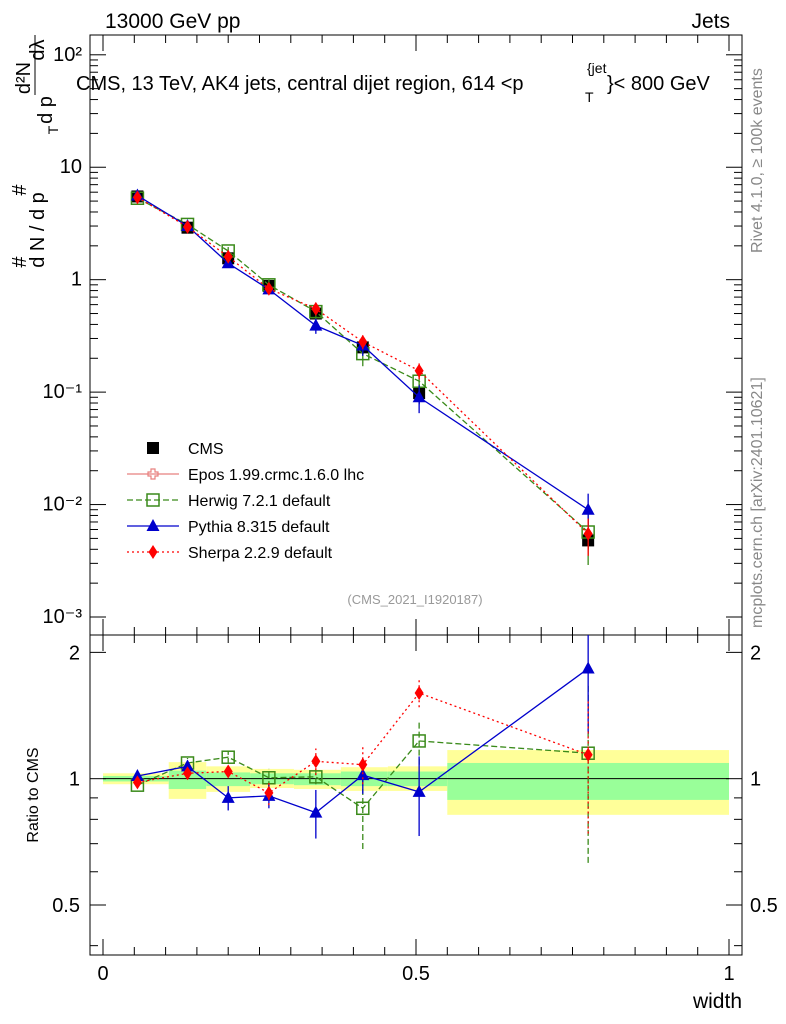 The height and width of the screenshot is (1024, 786). I want to click on legend-entry: Pythia 8.315 default, so click(228, 527).